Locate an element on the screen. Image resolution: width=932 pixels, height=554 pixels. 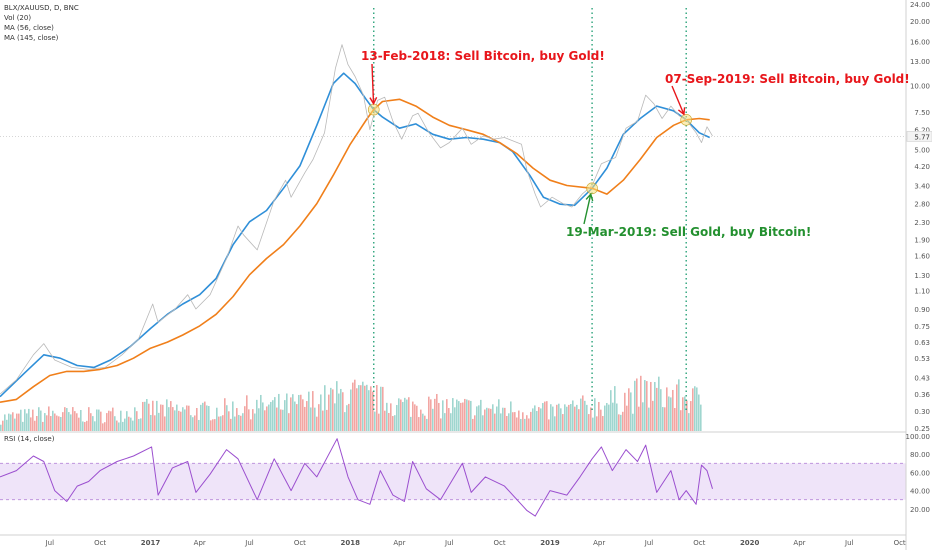
time-tick-label: Apr is located at coordinates (200, 543).